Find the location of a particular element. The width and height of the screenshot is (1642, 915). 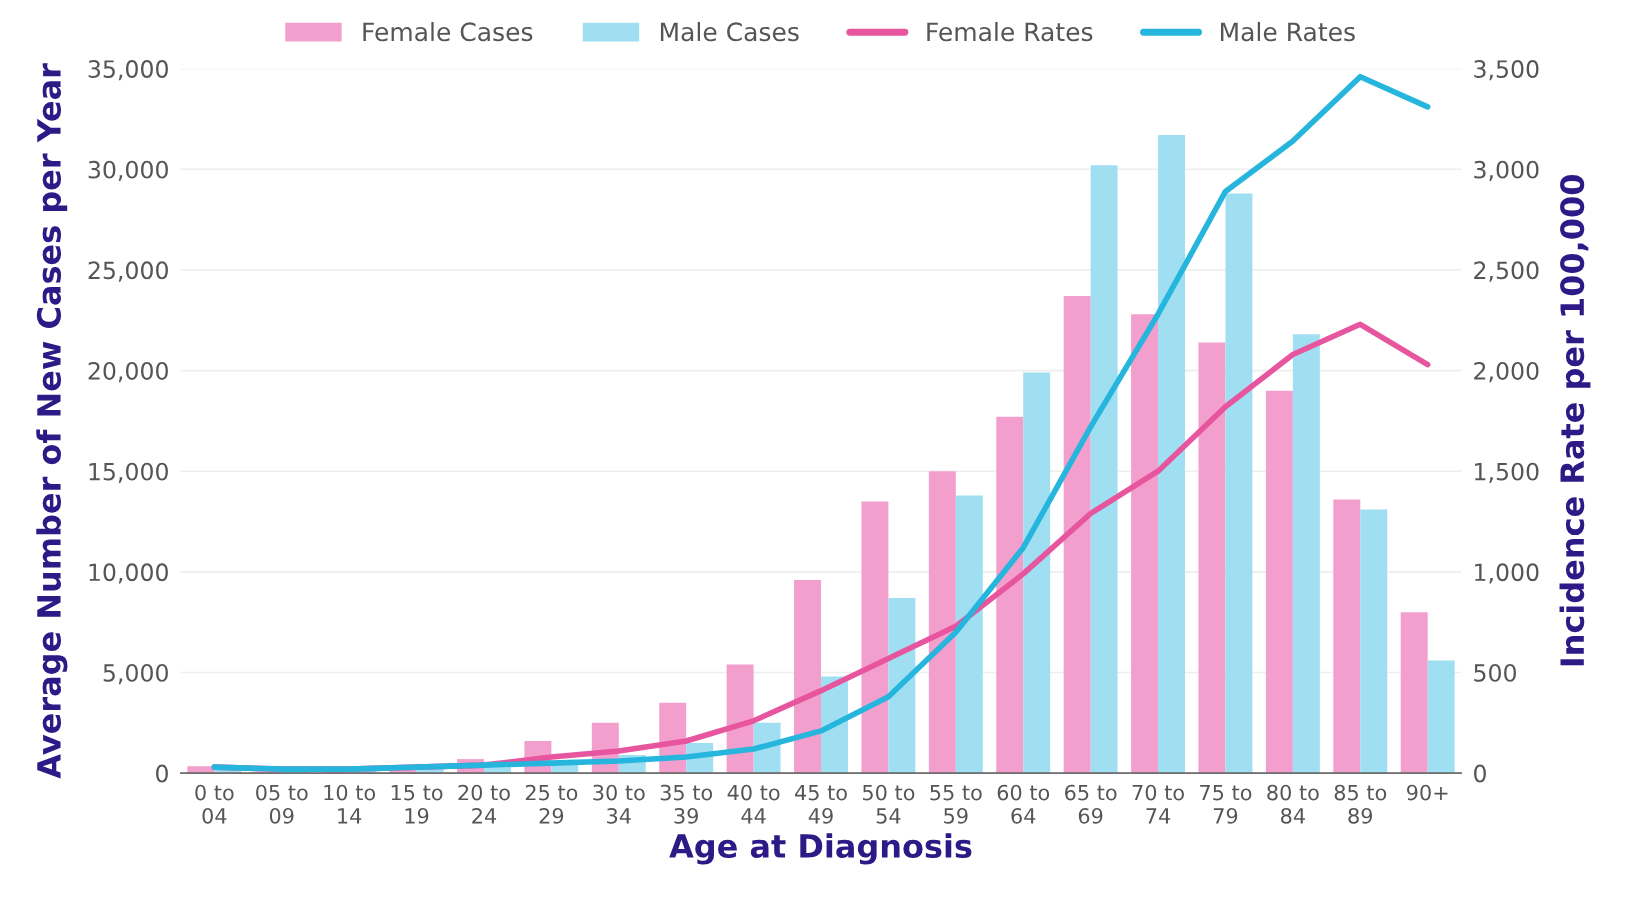

y-tick-label: 25,000 is located at coordinates (128, 271).